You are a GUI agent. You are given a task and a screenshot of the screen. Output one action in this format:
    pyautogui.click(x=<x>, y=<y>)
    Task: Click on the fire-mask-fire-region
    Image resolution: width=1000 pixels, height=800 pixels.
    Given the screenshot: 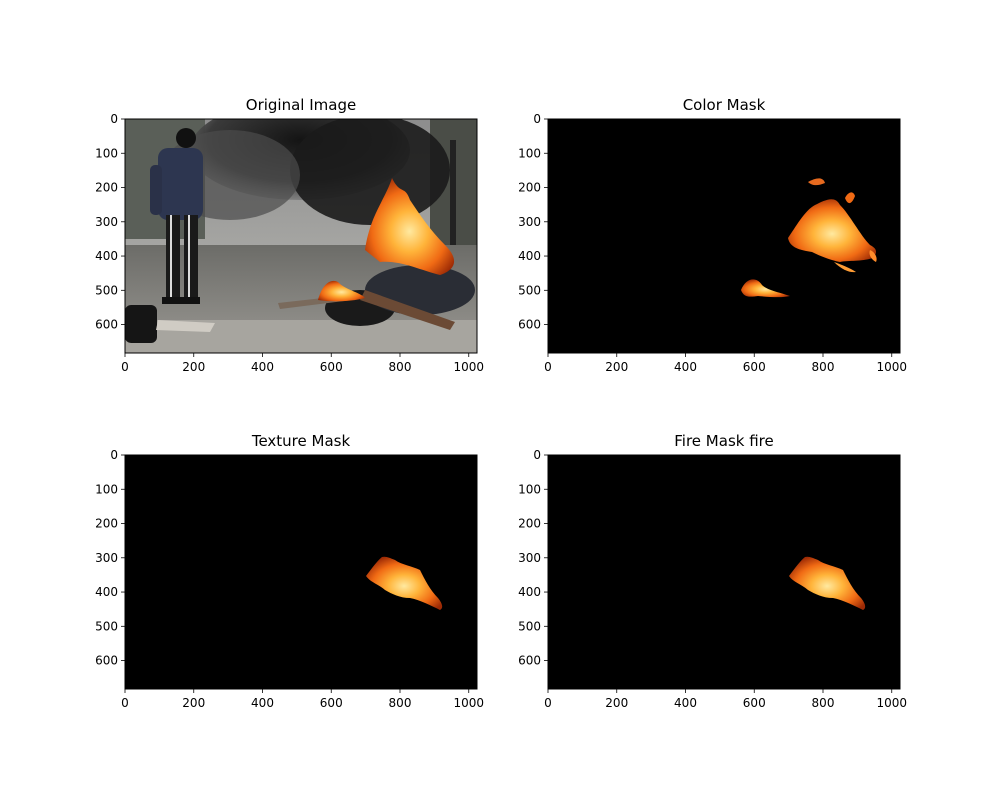 What is the action you would take?
    pyautogui.click(x=827, y=583)
    